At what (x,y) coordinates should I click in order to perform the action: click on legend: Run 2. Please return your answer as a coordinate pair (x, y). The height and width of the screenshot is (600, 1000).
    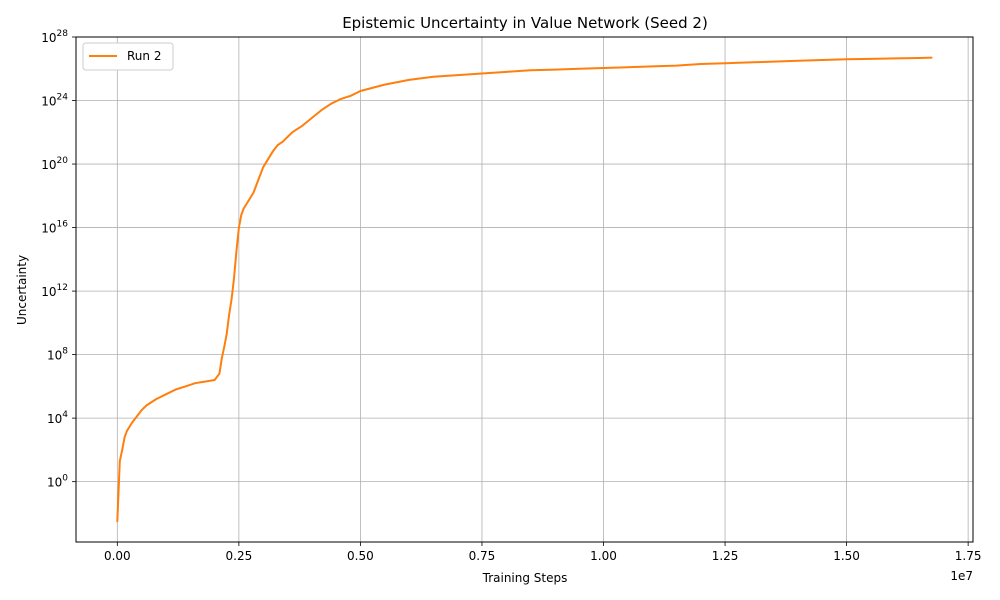
    Looking at the image, I should click on (128, 56).